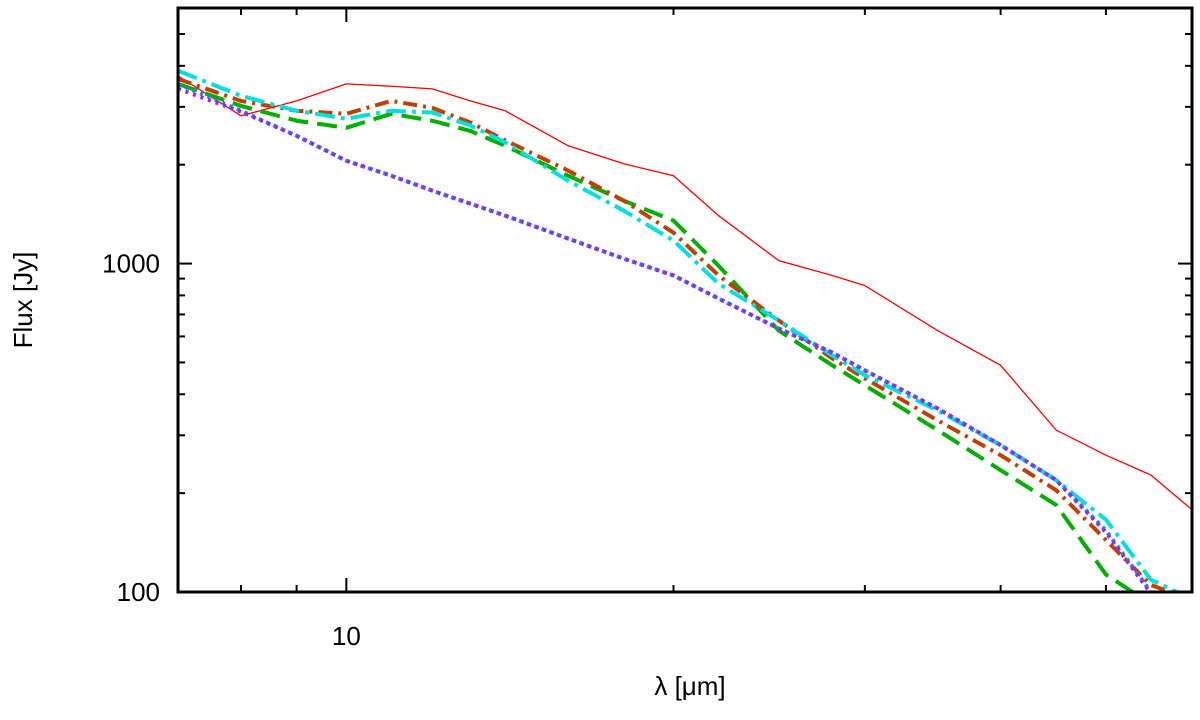  I want to click on x-axis-label: λ [μm], so click(689, 686).